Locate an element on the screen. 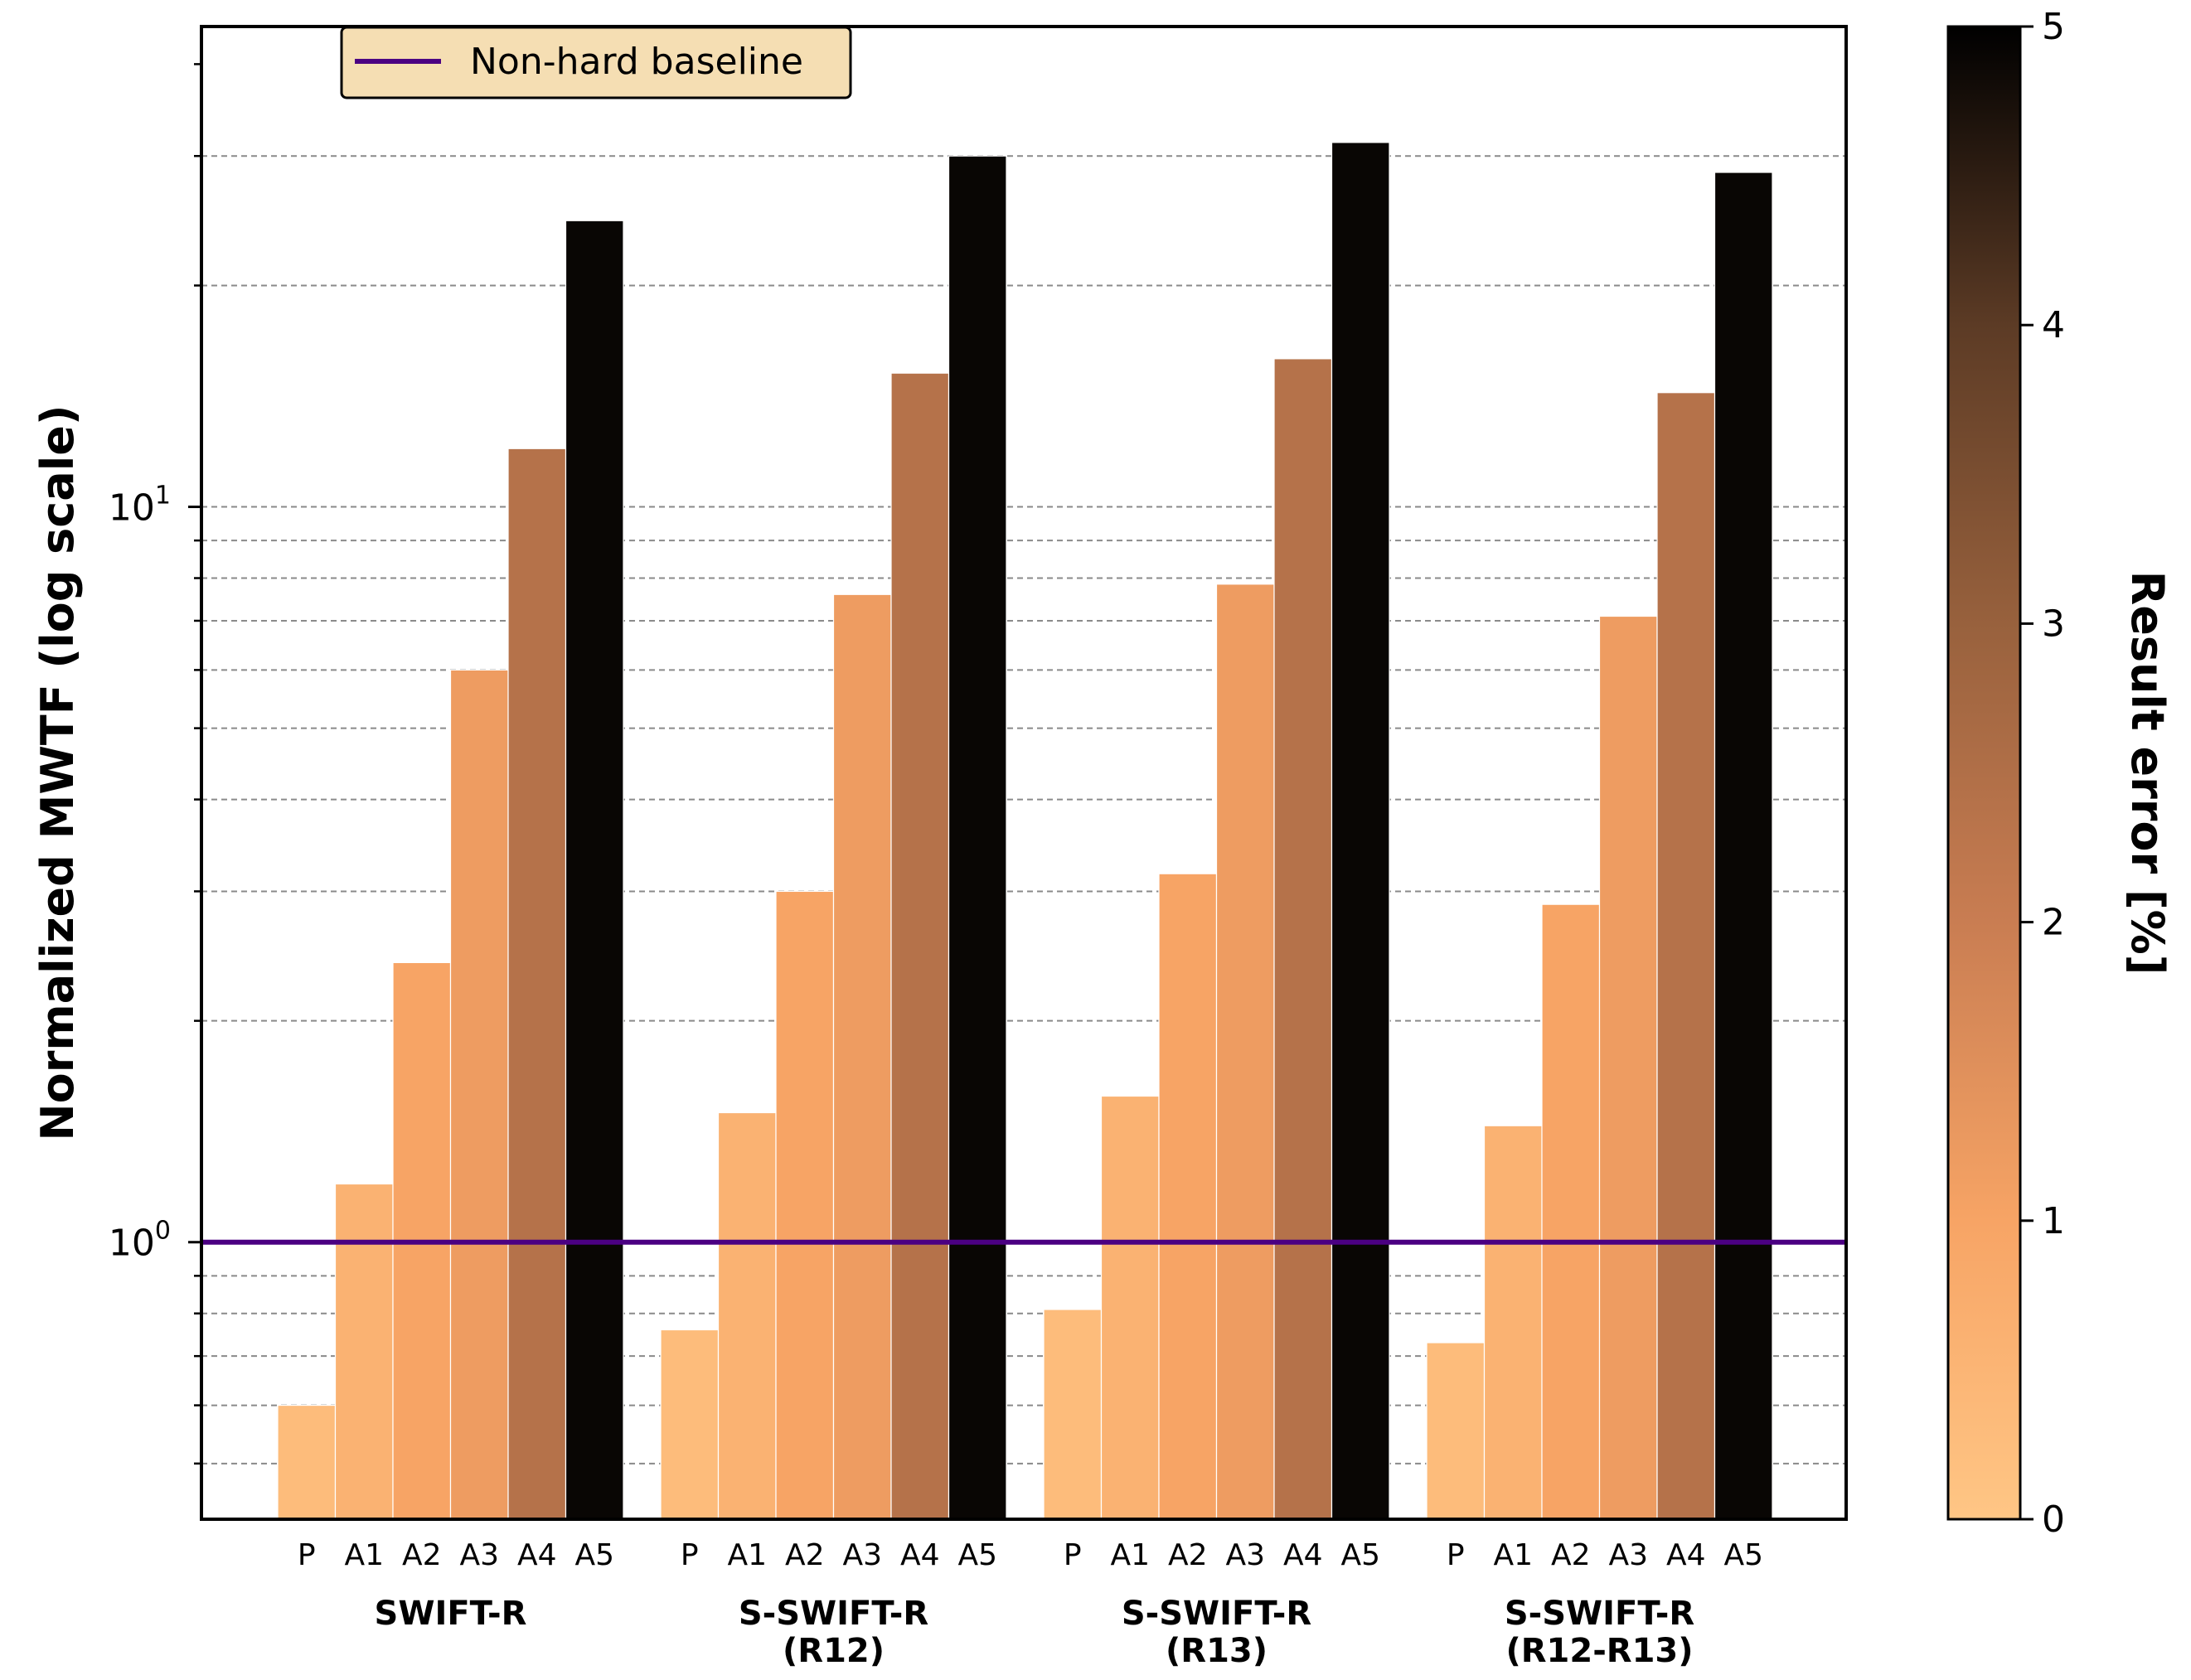 This screenshot has height=1680, width=2191. colorbar-label: Result error [%] is located at coordinates (2148, 773).